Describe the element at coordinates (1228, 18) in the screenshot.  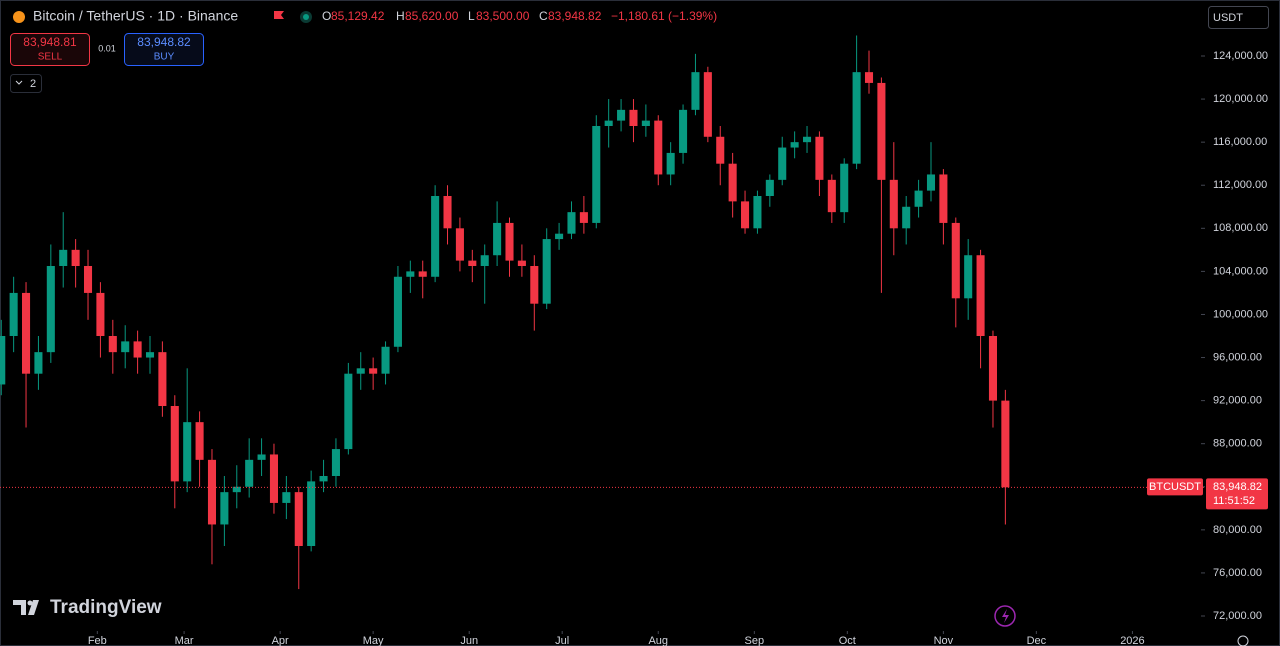
I see `currency: USDT` at that location.